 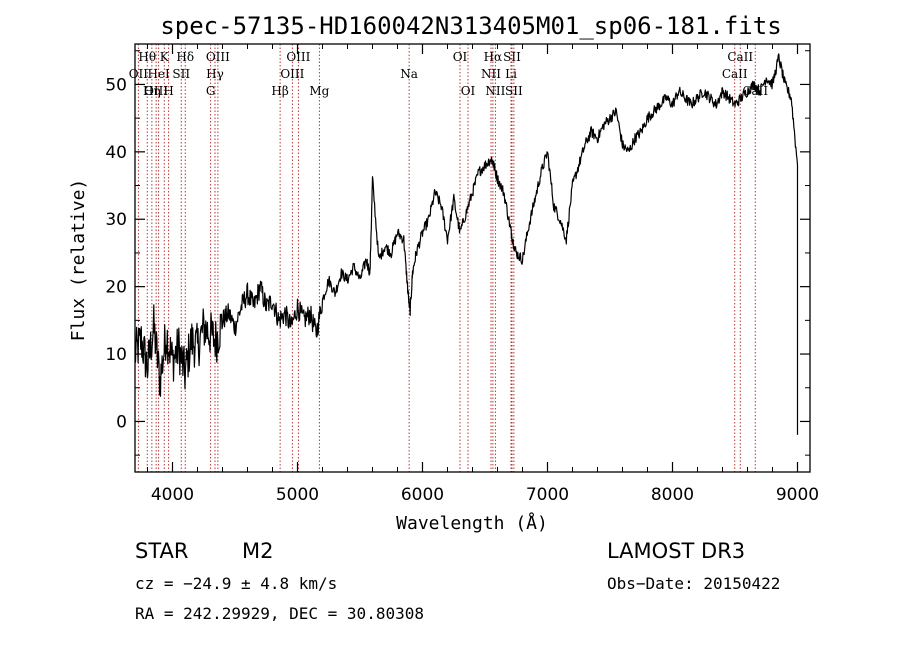 I want to click on spectral-line-label: Hδ, so click(x=185, y=57).